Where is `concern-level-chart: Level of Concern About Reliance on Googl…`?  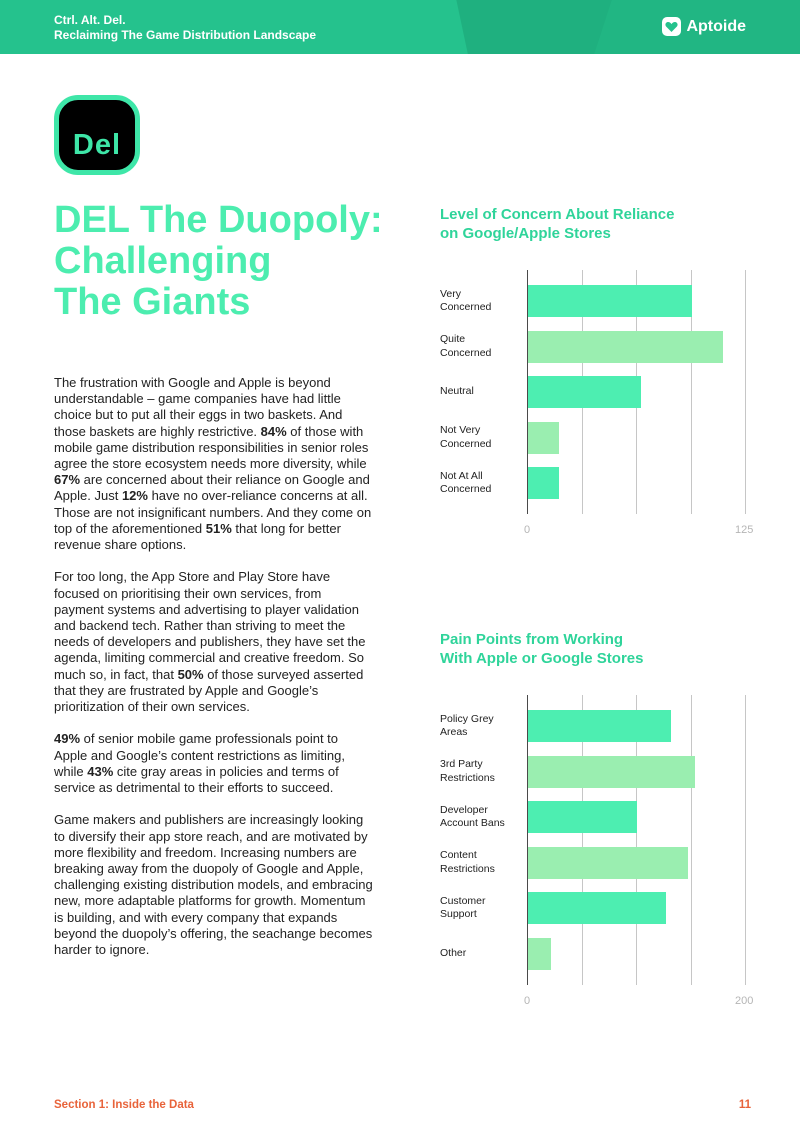
concern-level-chart: Level of Concern About Reliance on Googl… is located at coordinates (605, 370).